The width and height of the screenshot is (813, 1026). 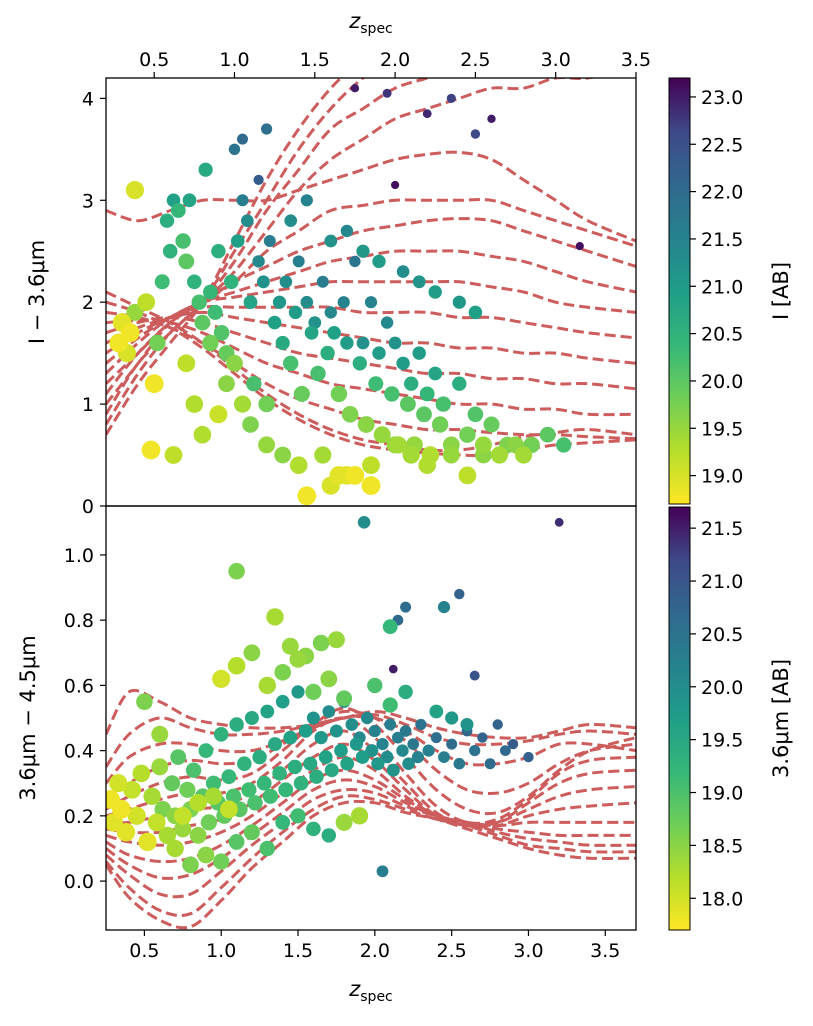 I want to click on x-tick-label: 2.5, so click(x=475, y=60).